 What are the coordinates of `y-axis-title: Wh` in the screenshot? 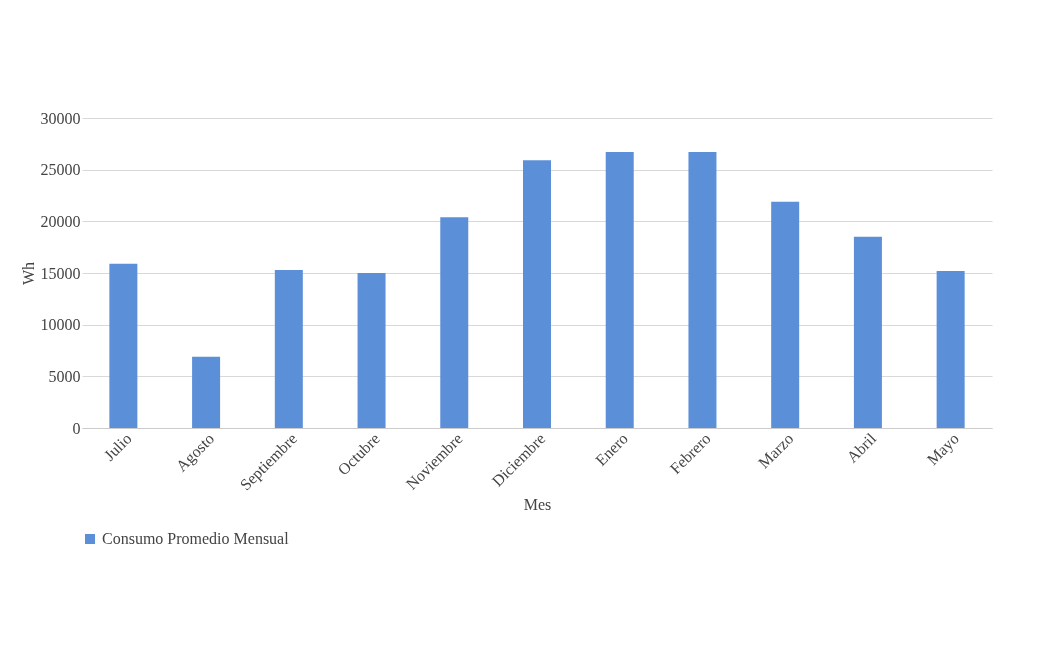 It's located at (28, 273).